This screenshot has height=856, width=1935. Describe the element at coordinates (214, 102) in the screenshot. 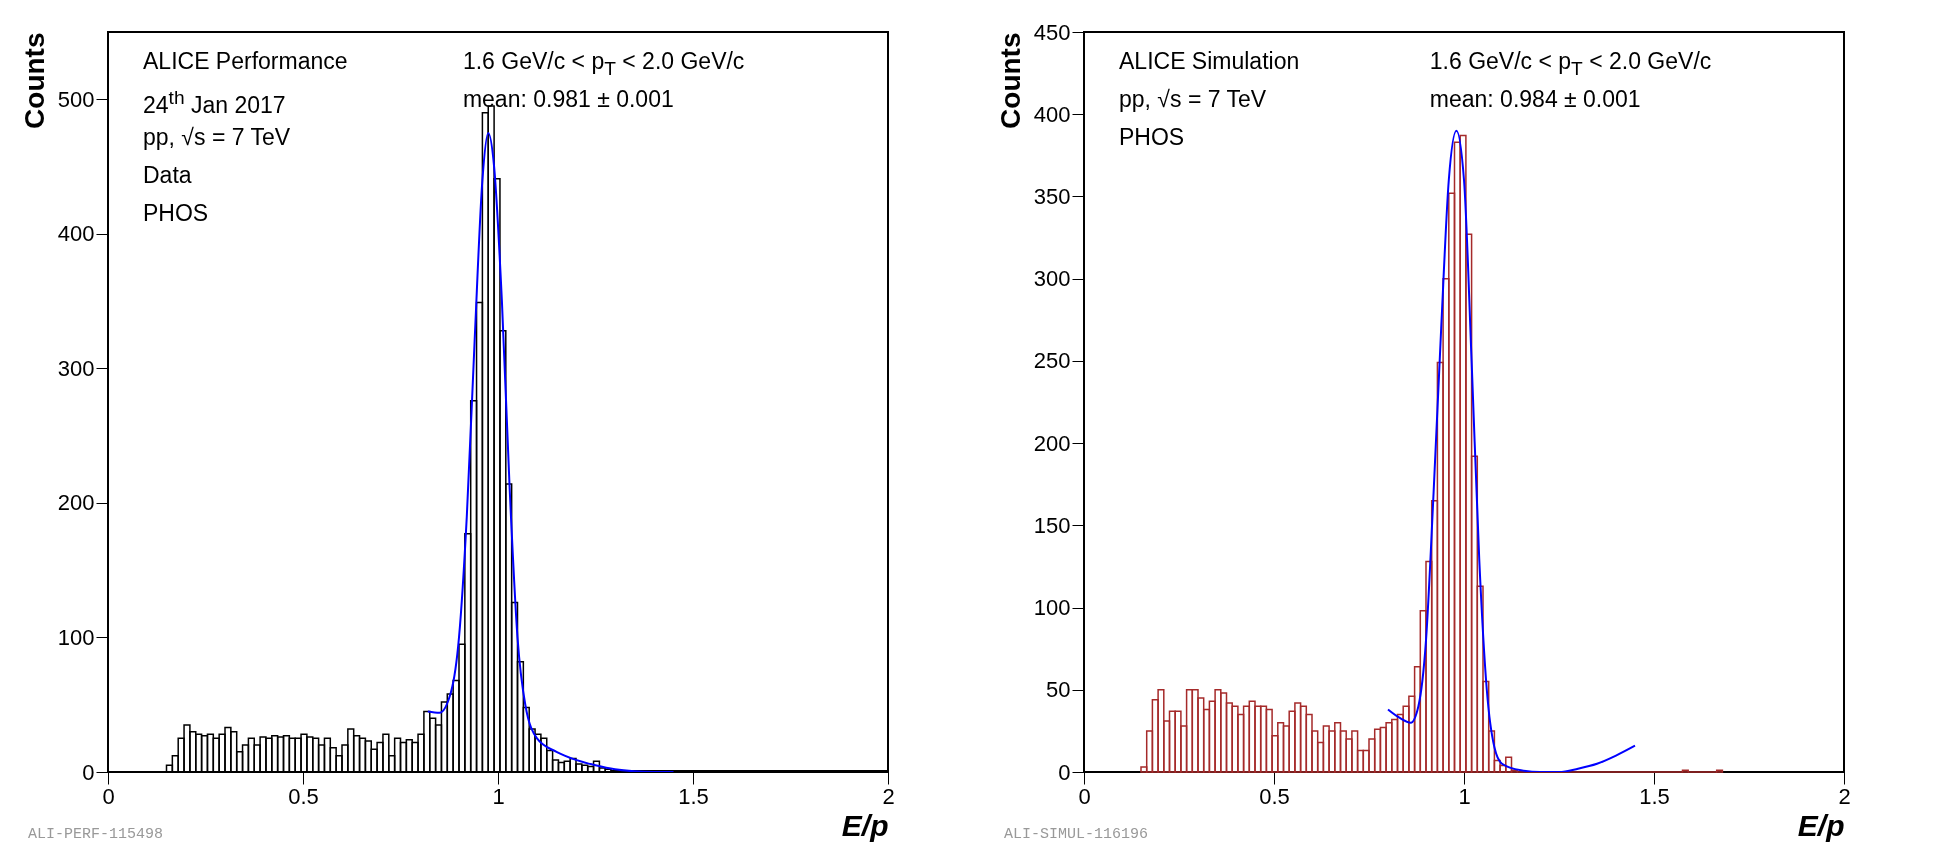

I see `annotation: 24$^{th}$ Jan 2017` at that location.